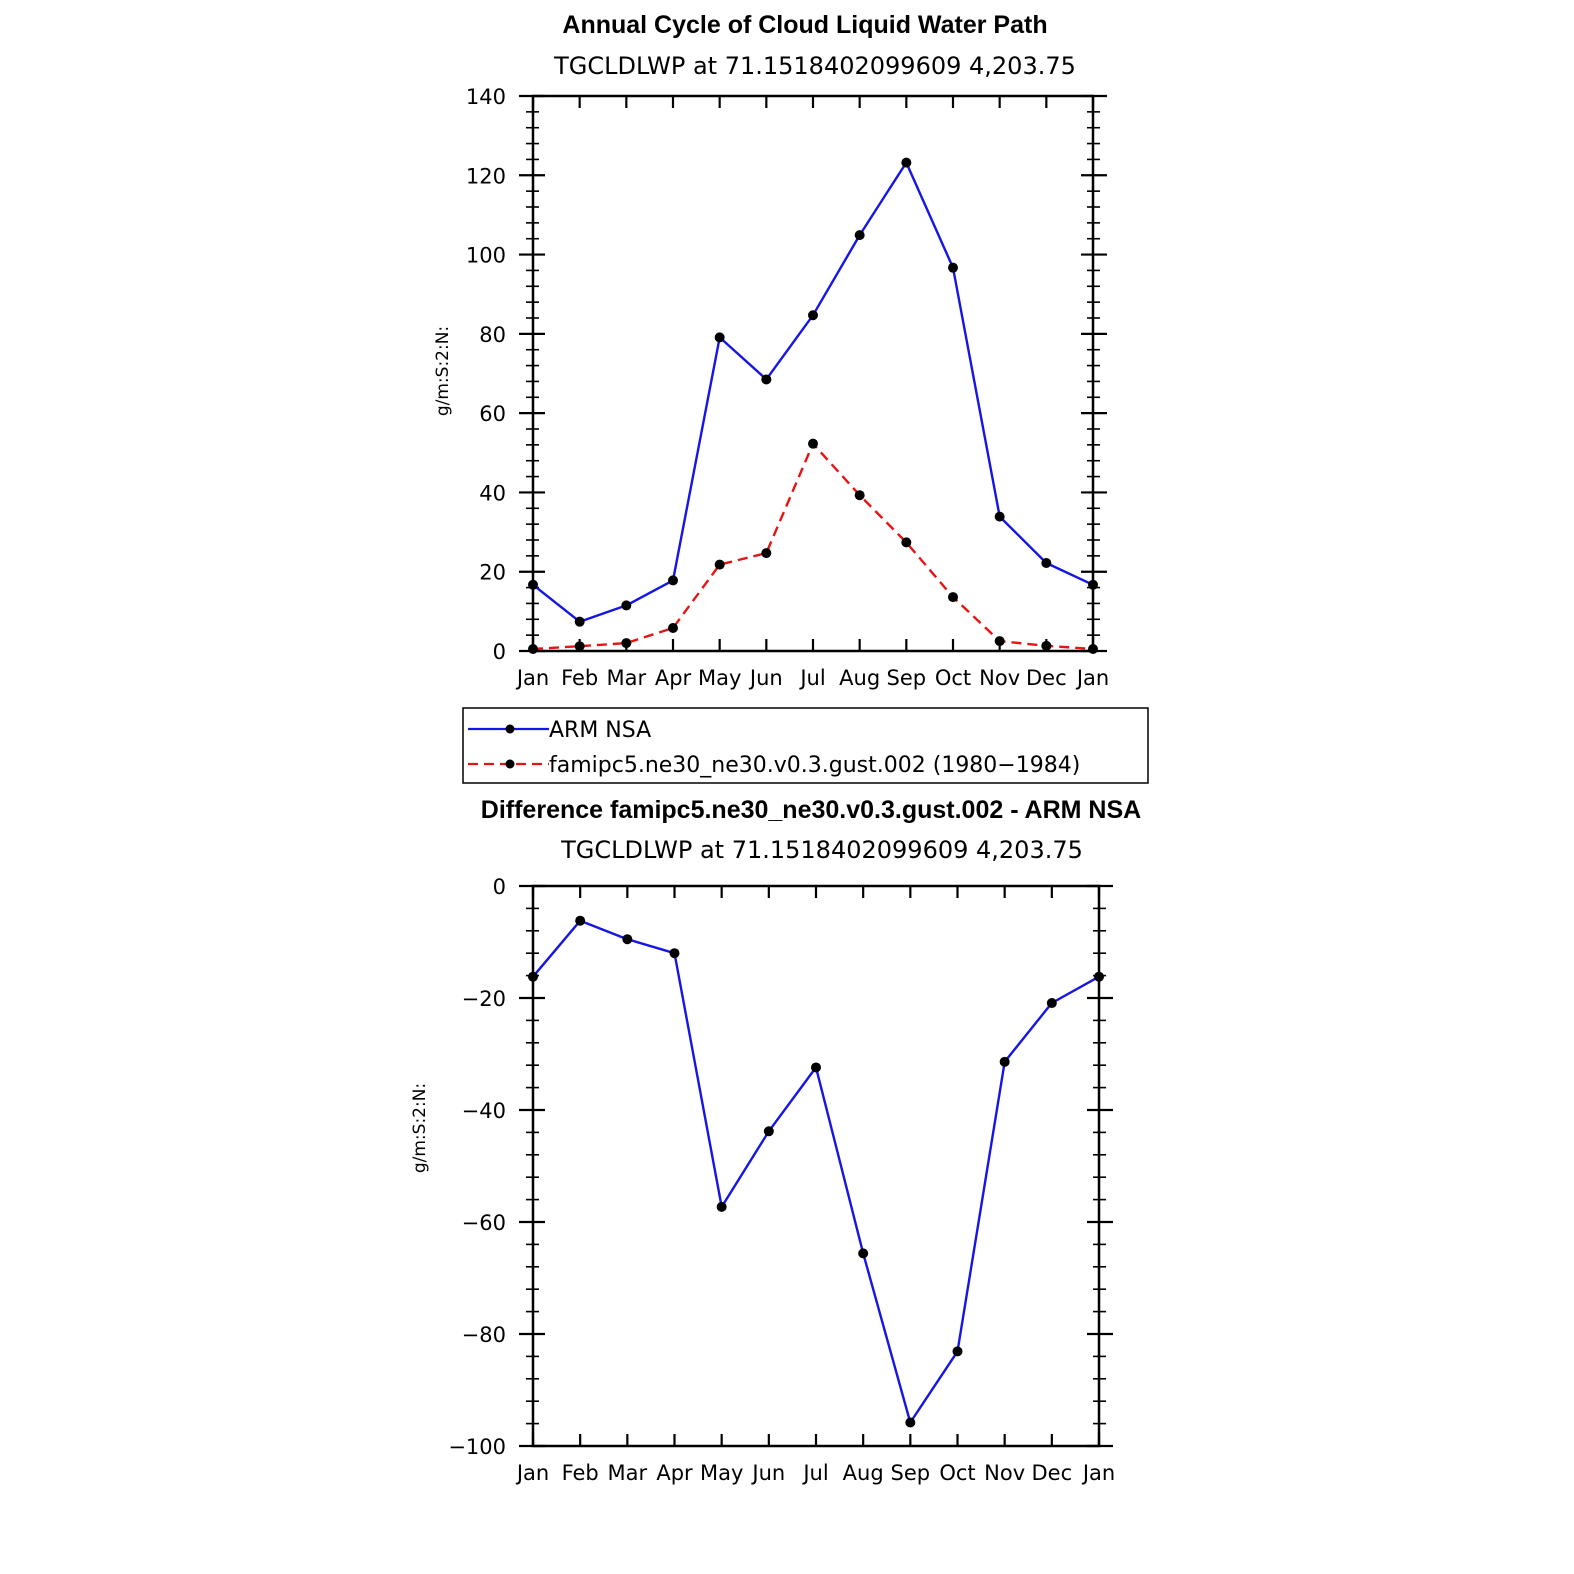  I want to click on chart2-plot-frame, so click(816, 1166).